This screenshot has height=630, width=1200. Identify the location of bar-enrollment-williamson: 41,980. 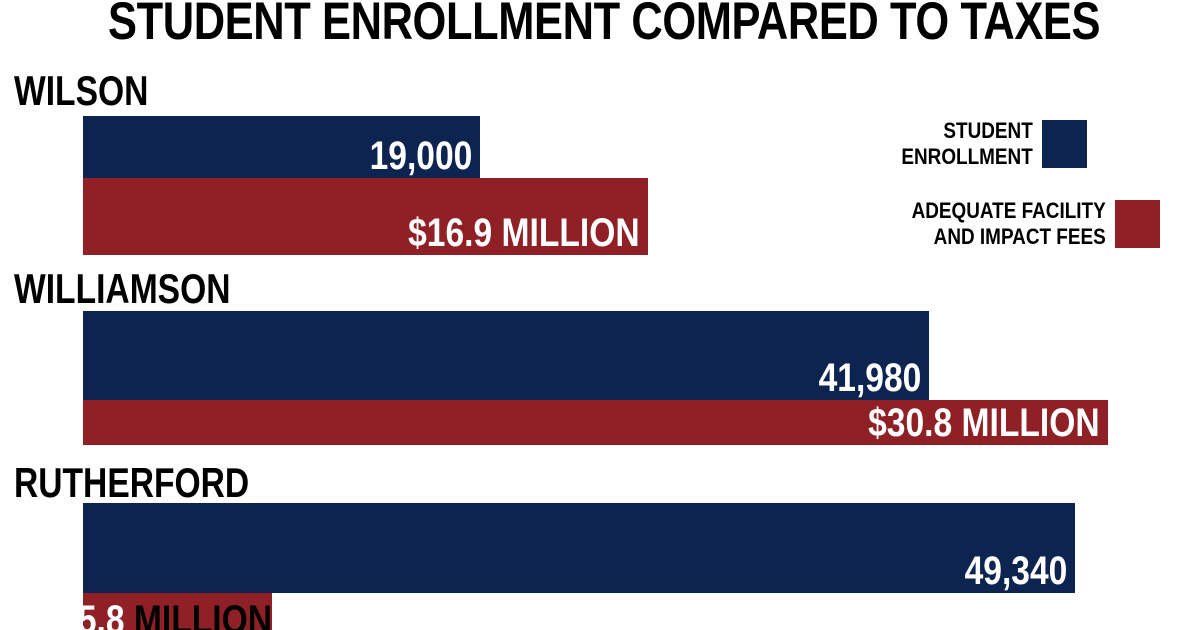
(506, 355).